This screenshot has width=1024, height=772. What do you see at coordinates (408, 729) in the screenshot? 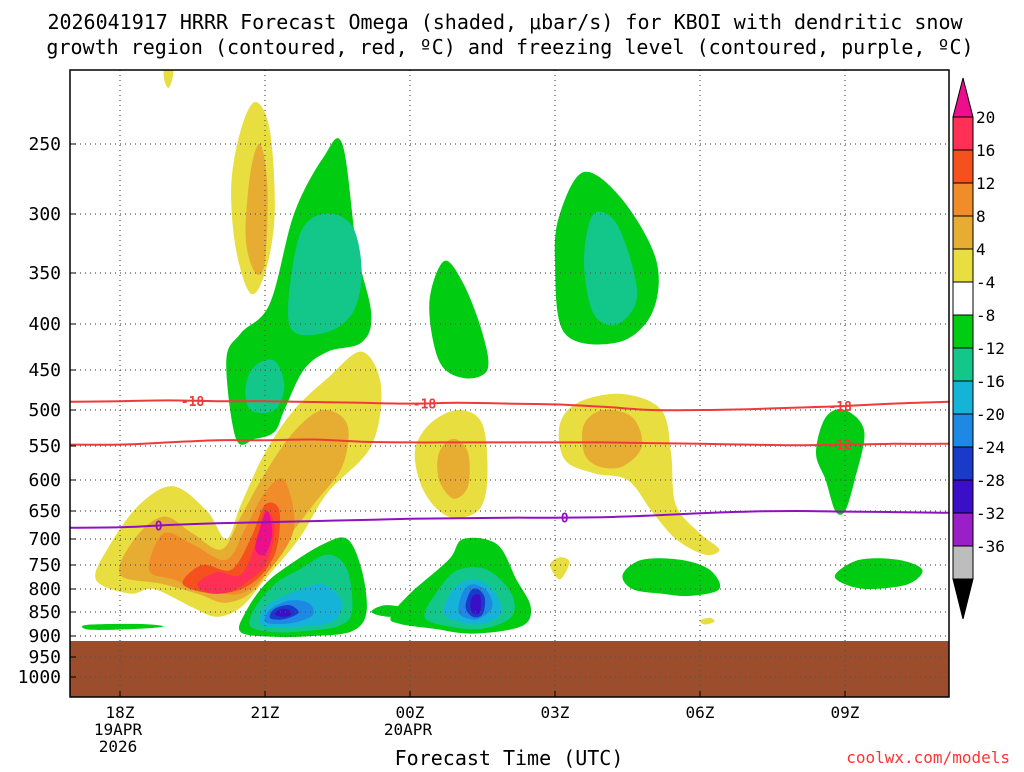
I see `x-date-label: 20APR` at bounding box center [408, 729].